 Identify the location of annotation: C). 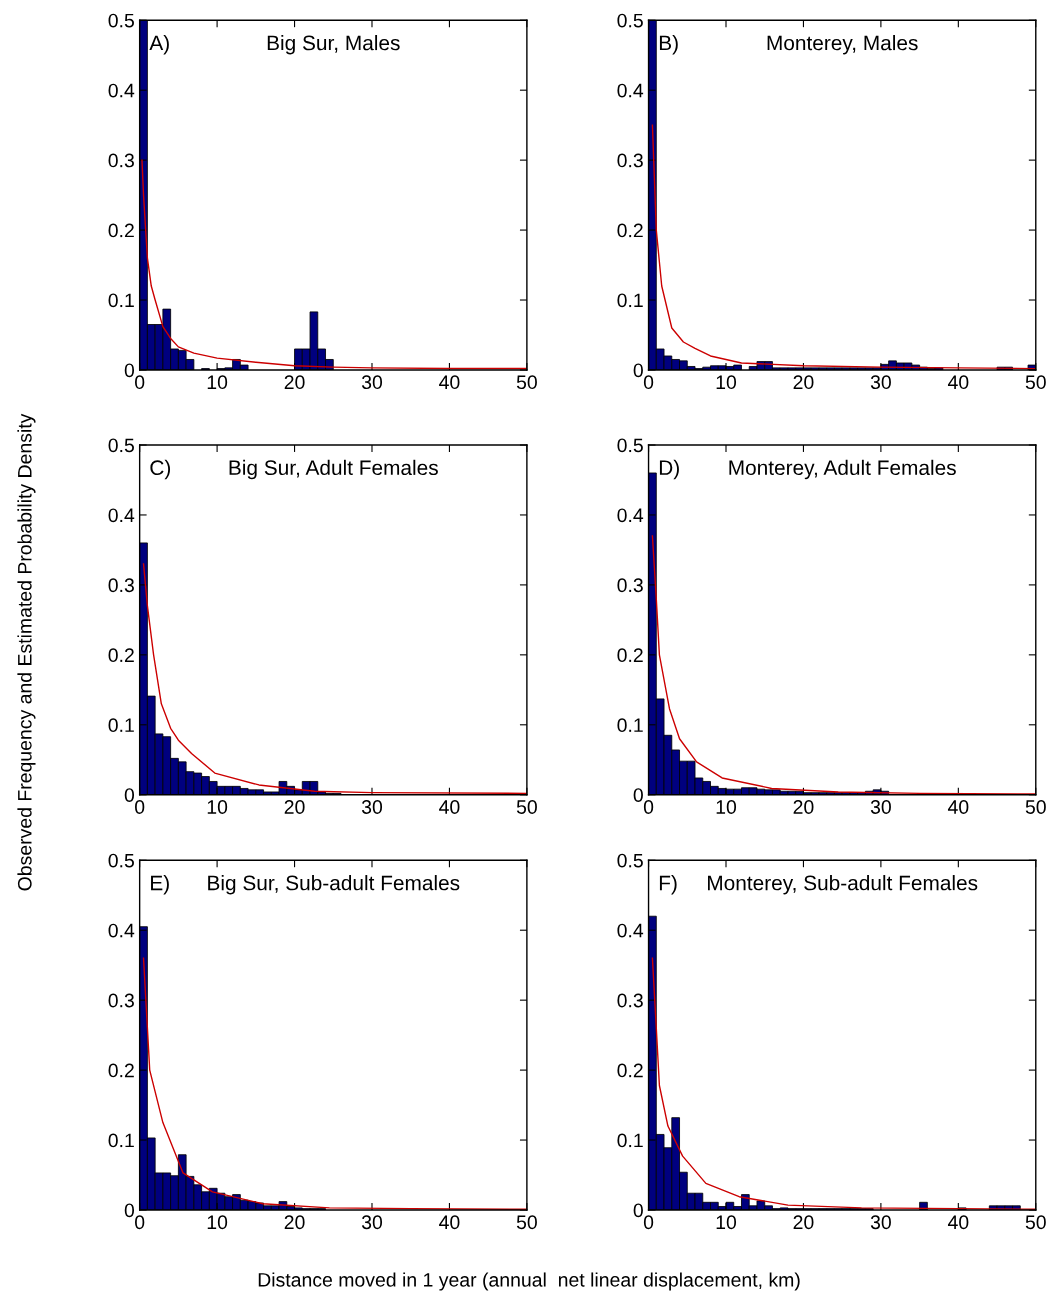
(160, 469).